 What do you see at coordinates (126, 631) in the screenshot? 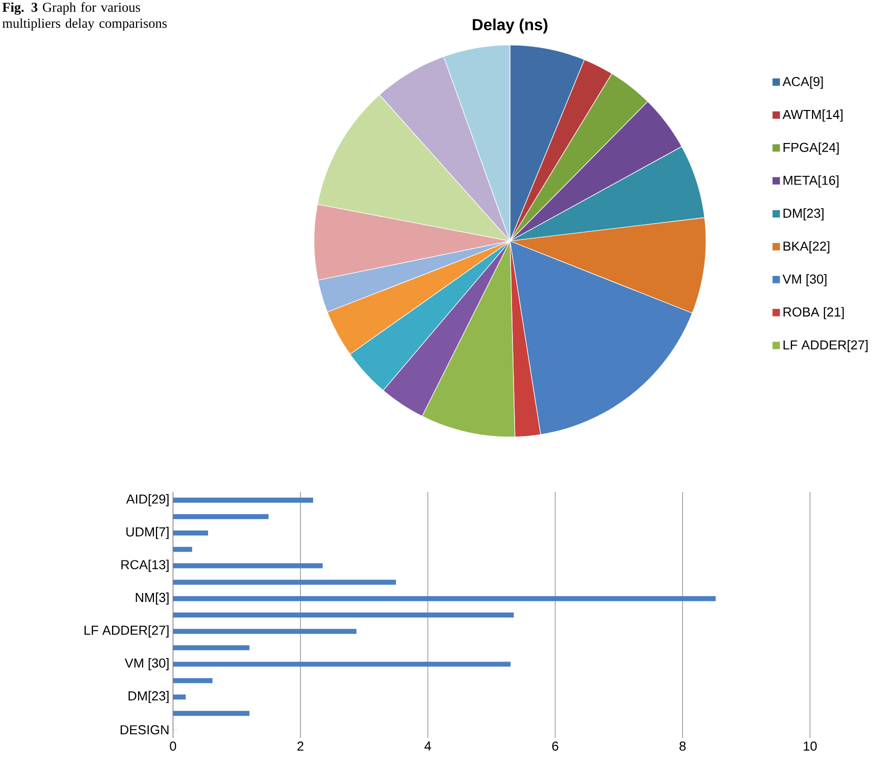
I see `y-tick-label: LF ADDER[27]` at bounding box center [126, 631].